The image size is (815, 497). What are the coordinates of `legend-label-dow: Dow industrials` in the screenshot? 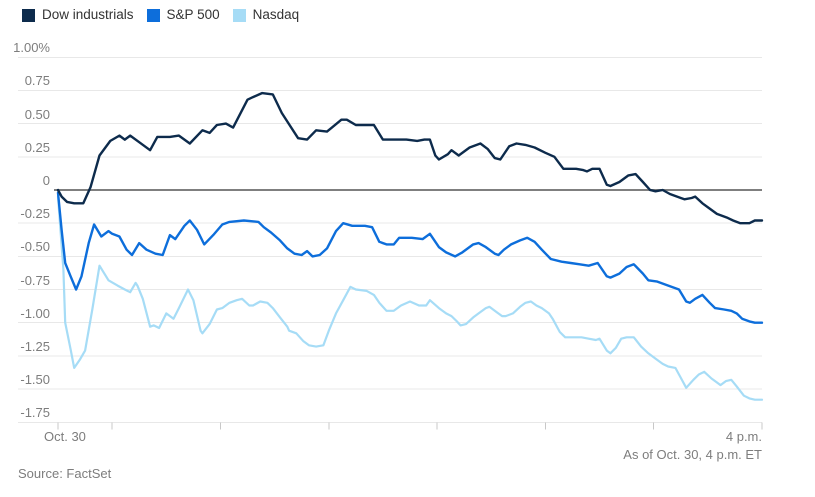 It's located at (88, 14).